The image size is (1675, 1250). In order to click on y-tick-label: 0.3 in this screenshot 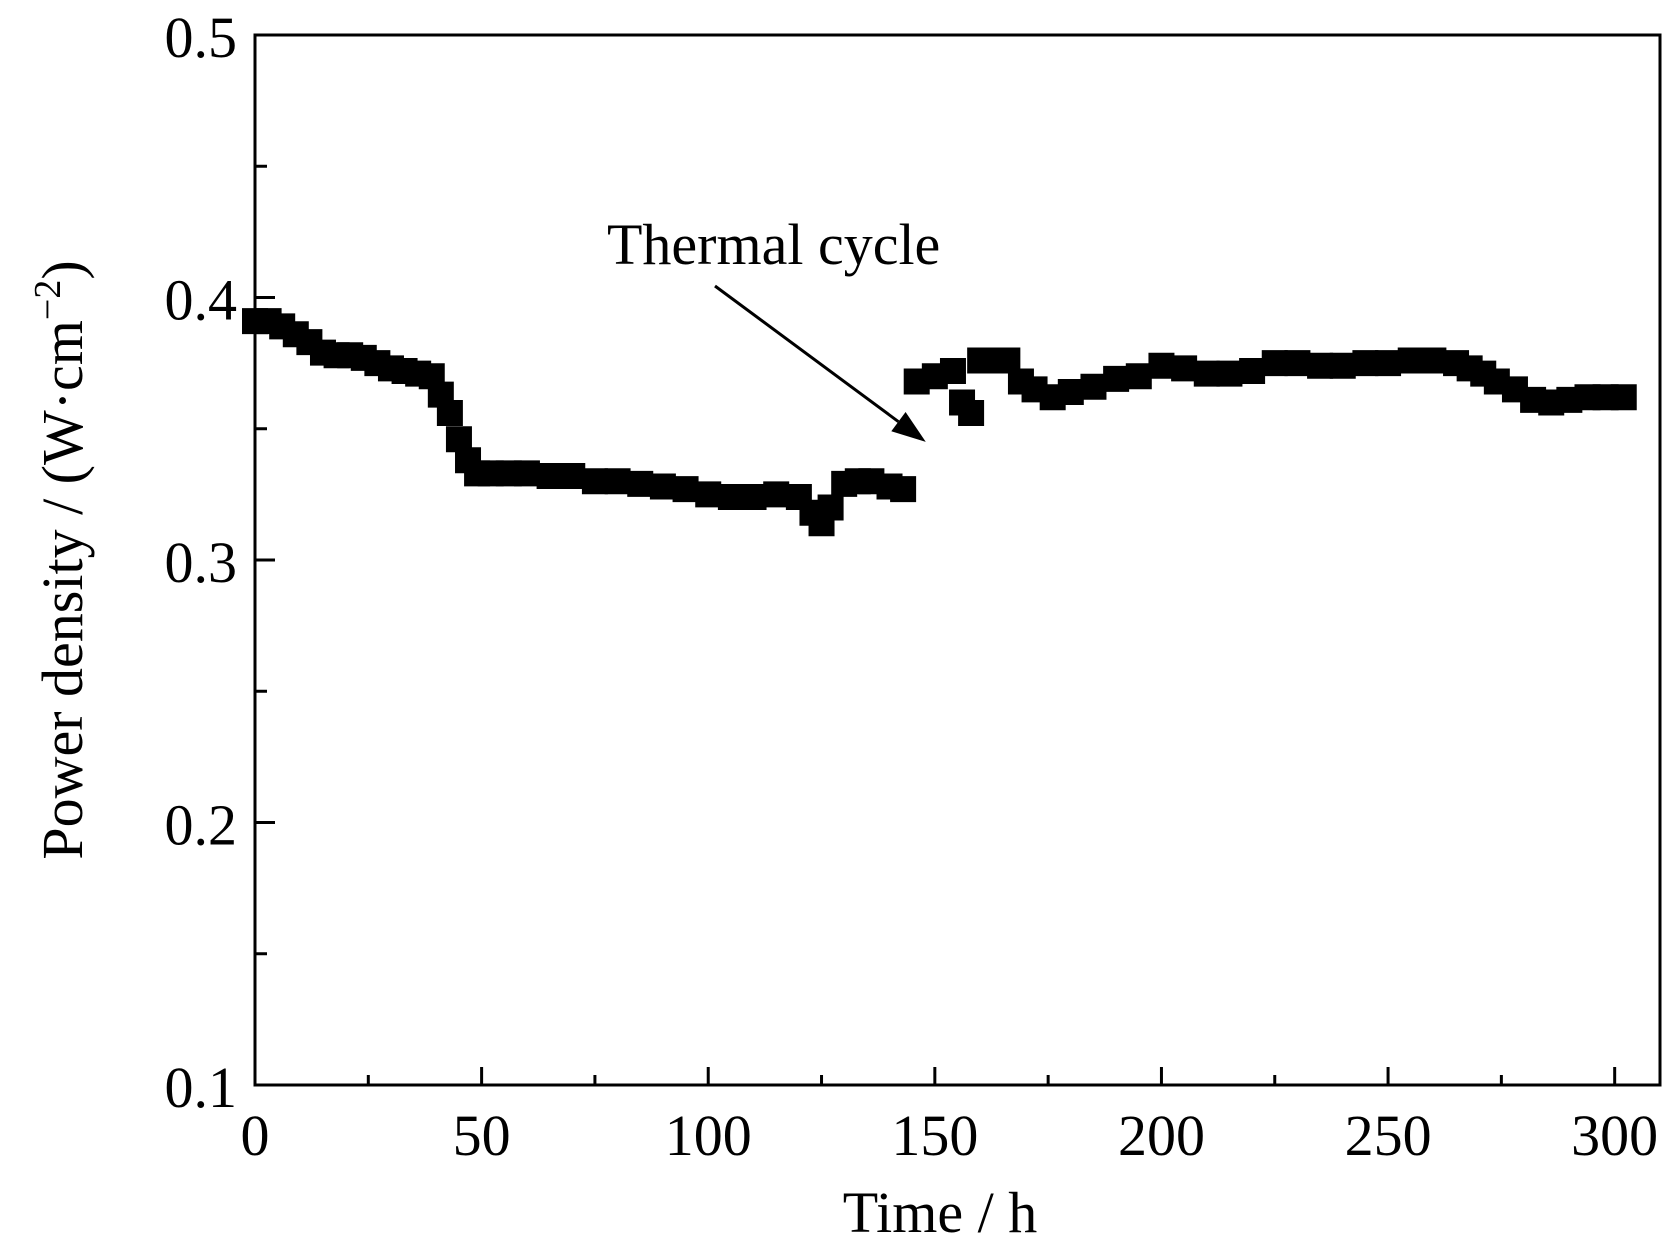, I will do `click(201, 562)`.